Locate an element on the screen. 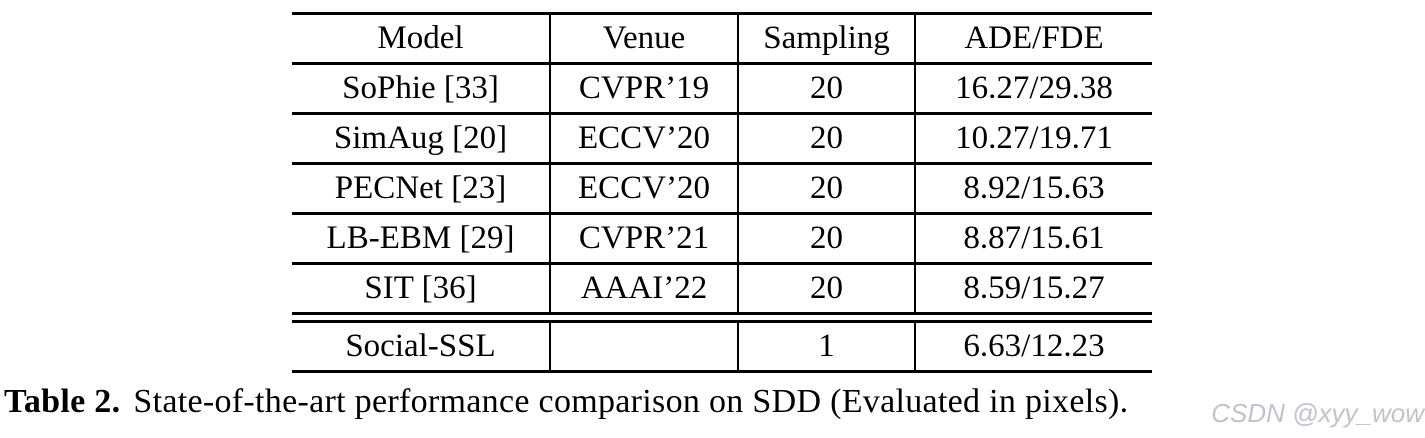 Image resolution: width=1425 pixels, height=438 pixels. cell-model: LB-EBM [29] is located at coordinates (421, 239).